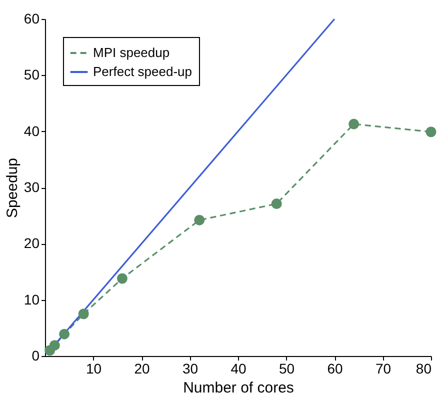  What do you see at coordinates (131, 52) in the screenshot?
I see `legend-label: MPI speedup` at bounding box center [131, 52].